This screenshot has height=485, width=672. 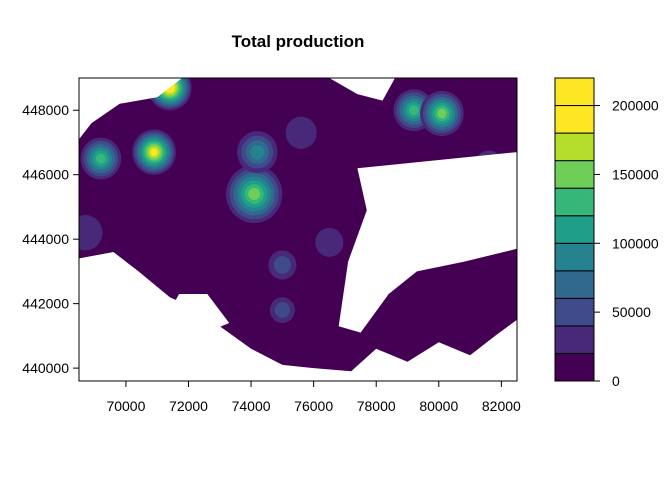 I want to click on x-axis: 70000 72000 74000 76000 78000 80000 82000, so click(x=313, y=397).